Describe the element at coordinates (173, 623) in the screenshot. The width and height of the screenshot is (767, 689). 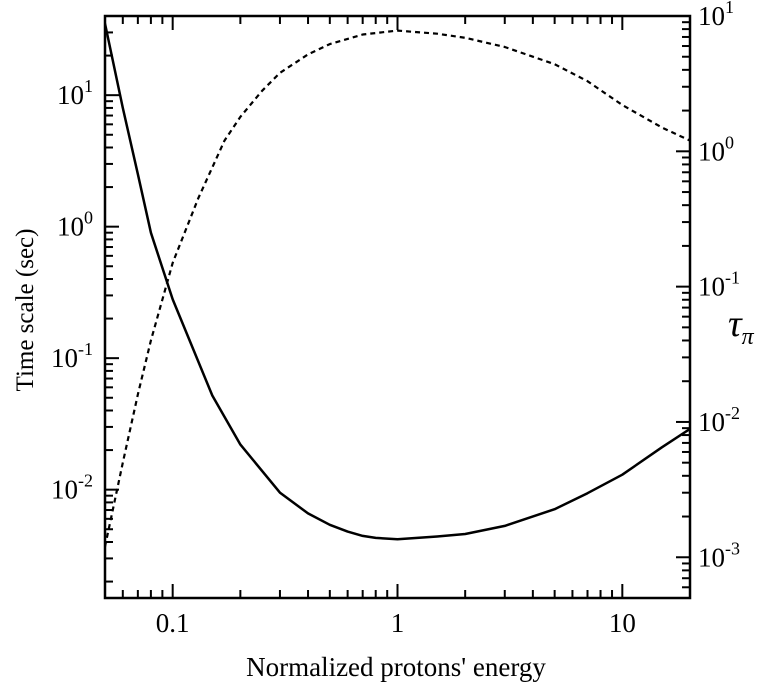
I see `x-tick-label: 0.1` at that location.